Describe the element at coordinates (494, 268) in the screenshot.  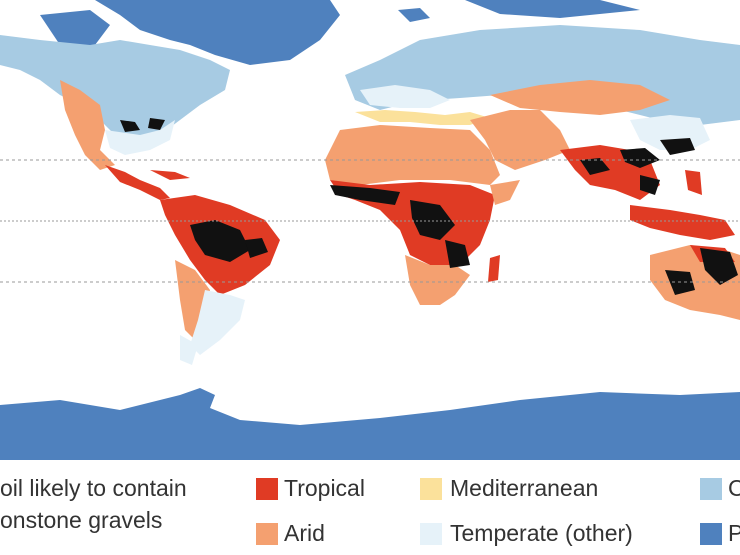
I see `madagascar-tropical` at that location.